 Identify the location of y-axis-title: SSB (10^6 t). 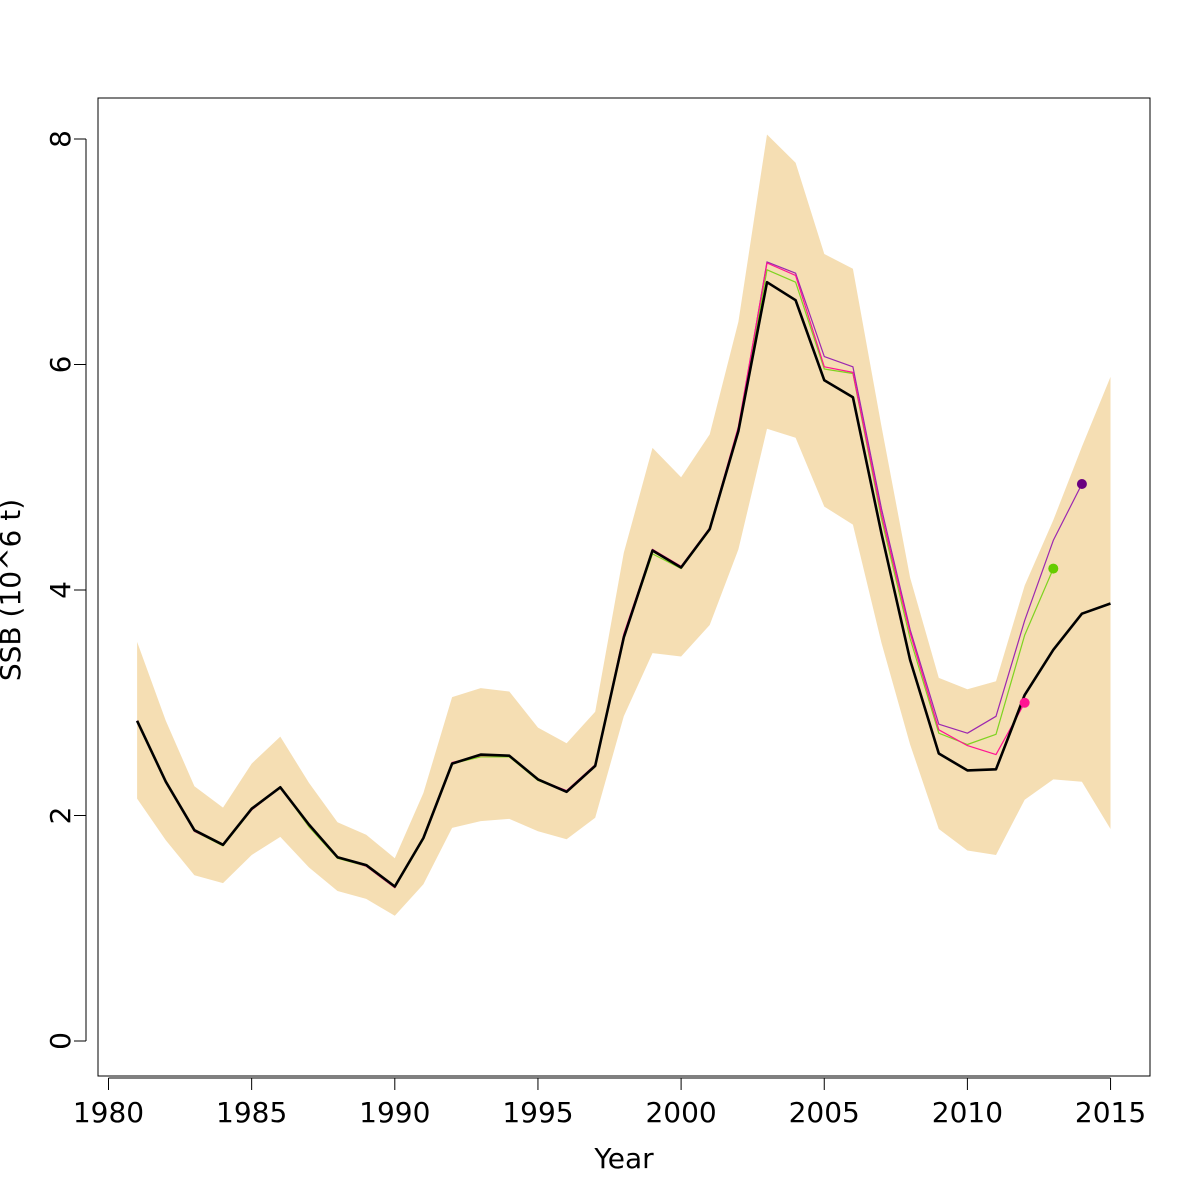
(13, 590).